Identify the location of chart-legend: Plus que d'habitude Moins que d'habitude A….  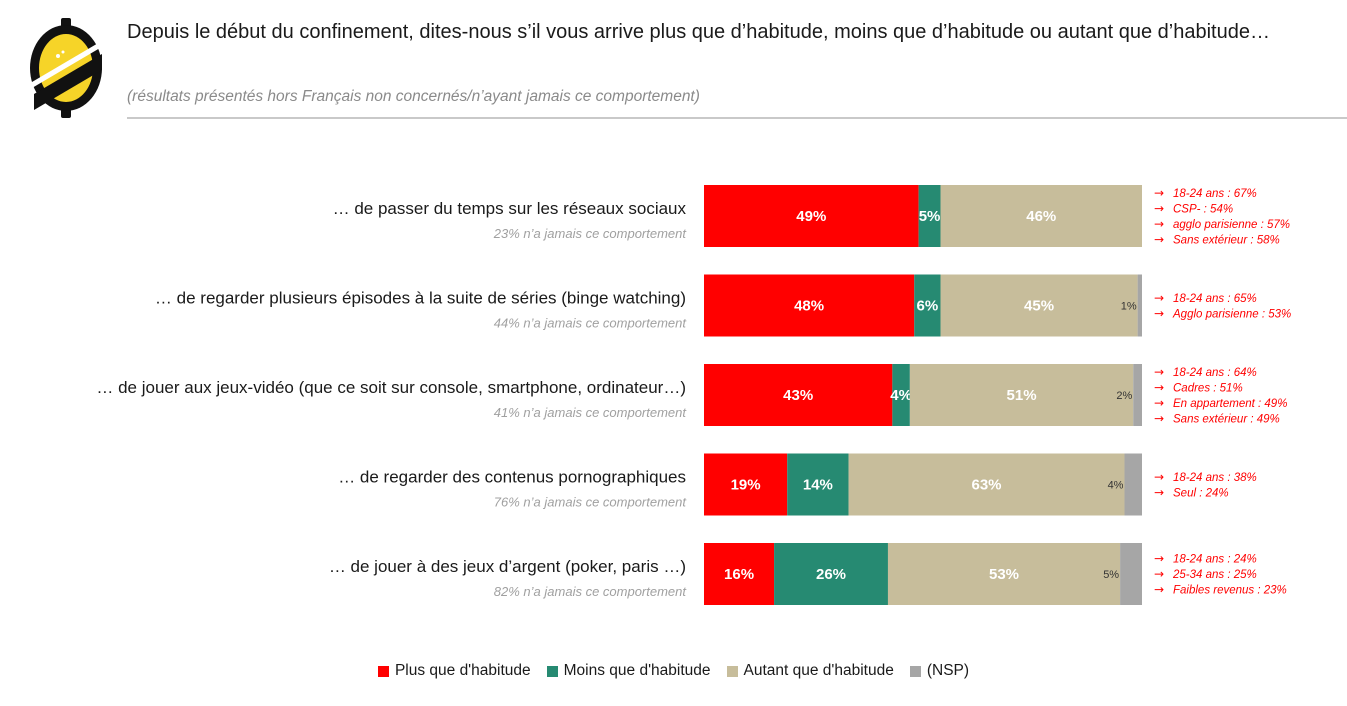
(673, 671).